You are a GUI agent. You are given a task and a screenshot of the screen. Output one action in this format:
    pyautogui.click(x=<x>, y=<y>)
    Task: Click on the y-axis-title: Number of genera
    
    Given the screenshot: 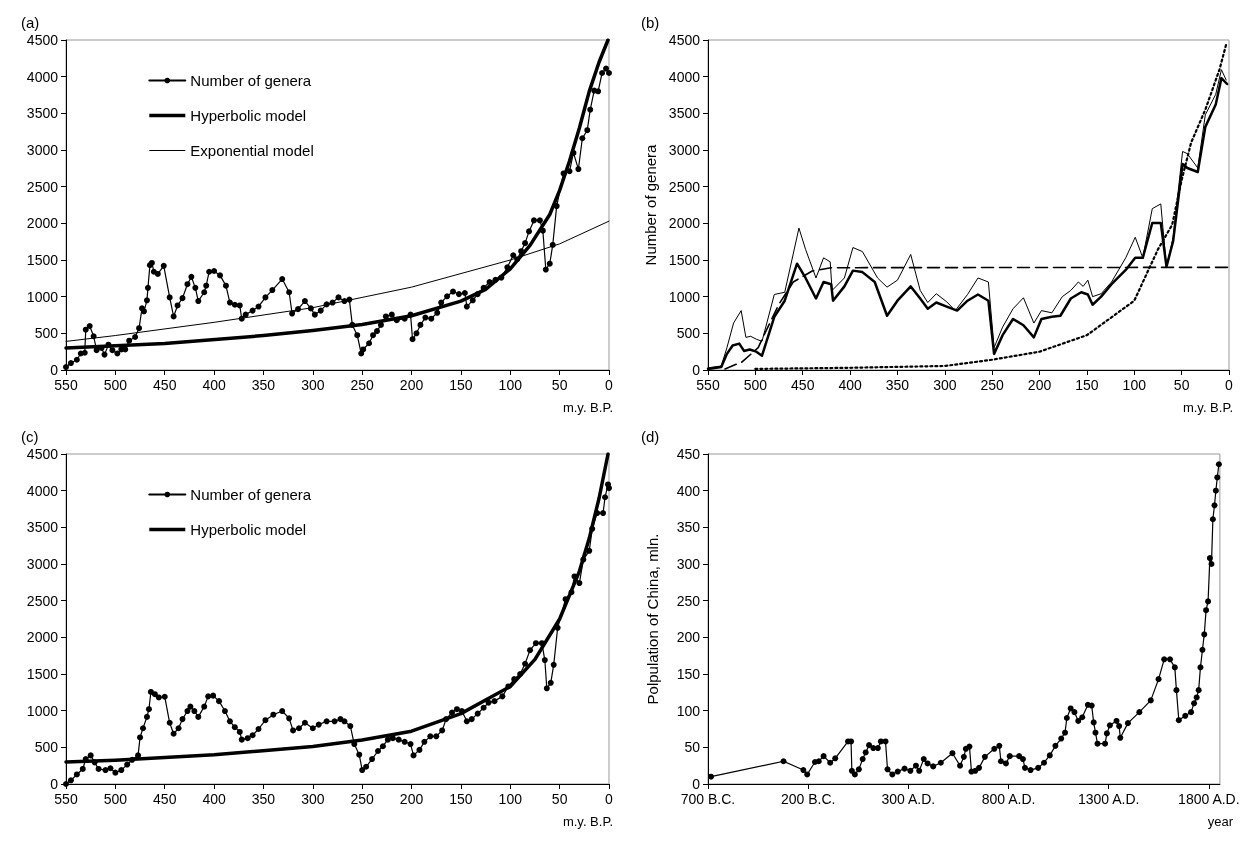 What is the action you would take?
    pyautogui.click(x=650, y=204)
    